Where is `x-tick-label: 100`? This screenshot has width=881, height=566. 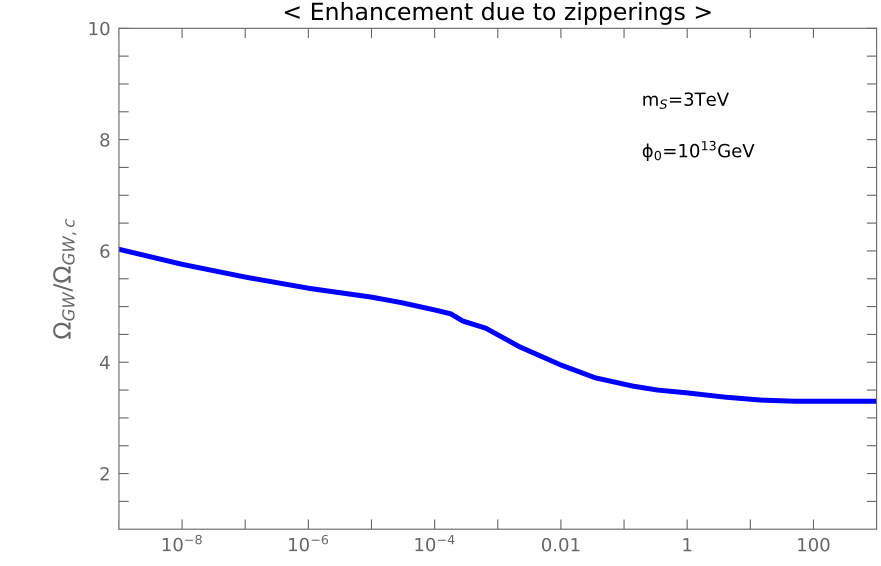
x-tick-label: 100 is located at coordinates (814, 545).